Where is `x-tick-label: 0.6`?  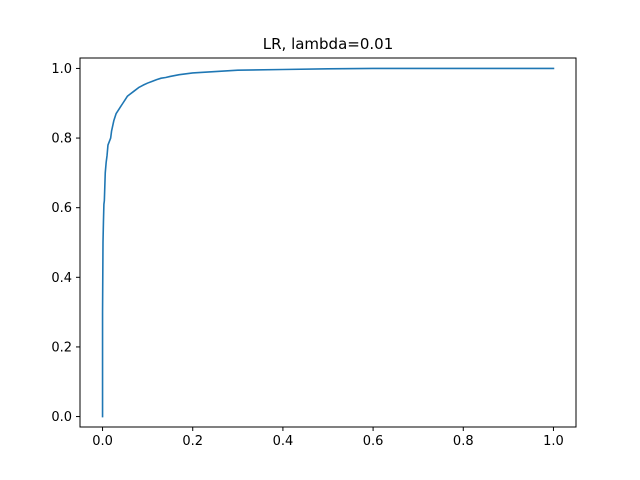
x-tick-label: 0.6 is located at coordinates (373, 441).